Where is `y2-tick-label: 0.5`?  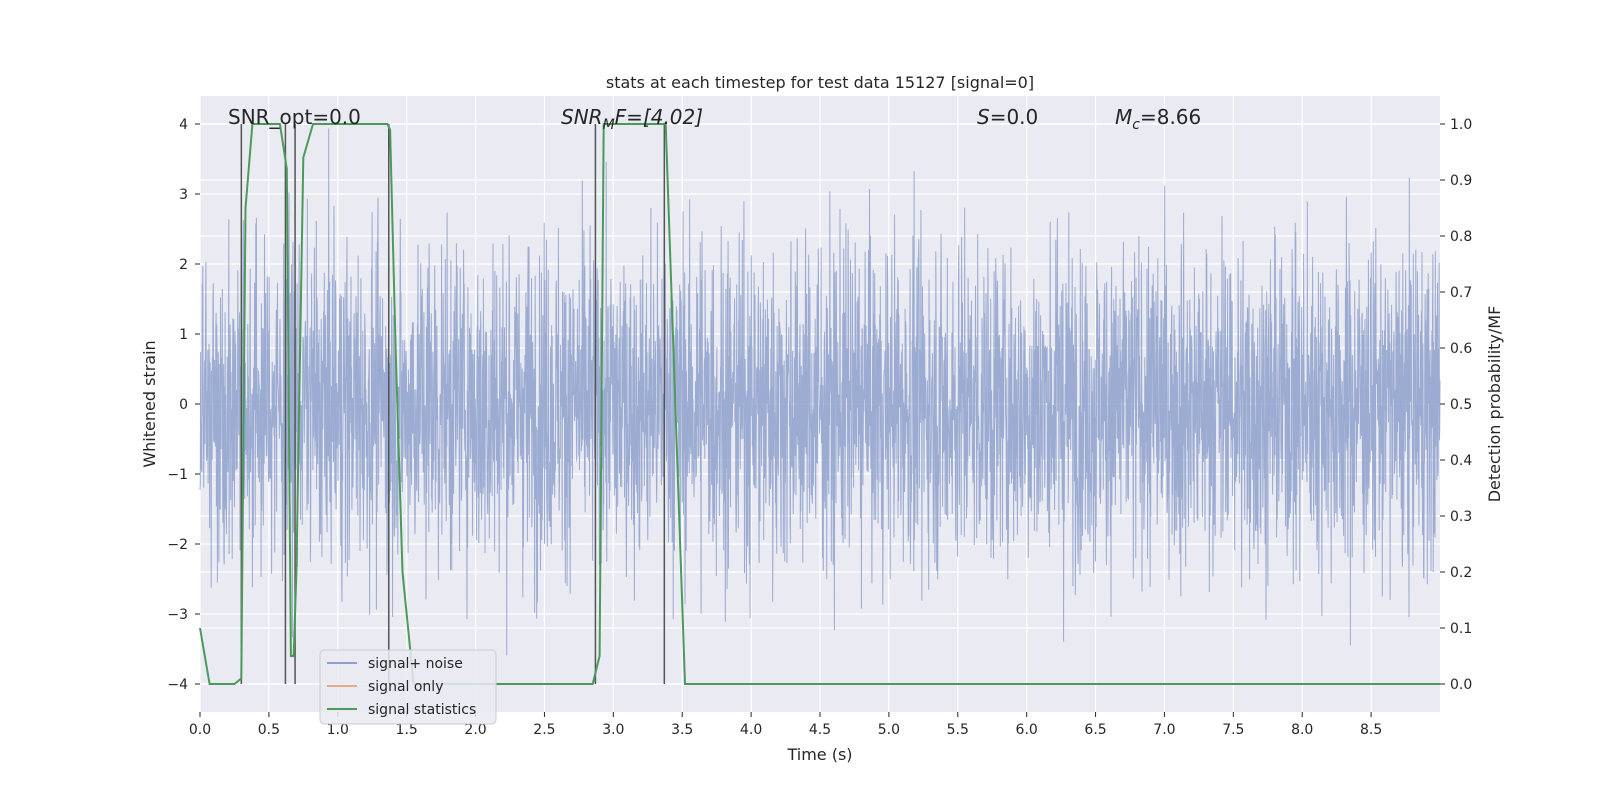
y2-tick-label: 0.5 is located at coordinates (1461, 405).